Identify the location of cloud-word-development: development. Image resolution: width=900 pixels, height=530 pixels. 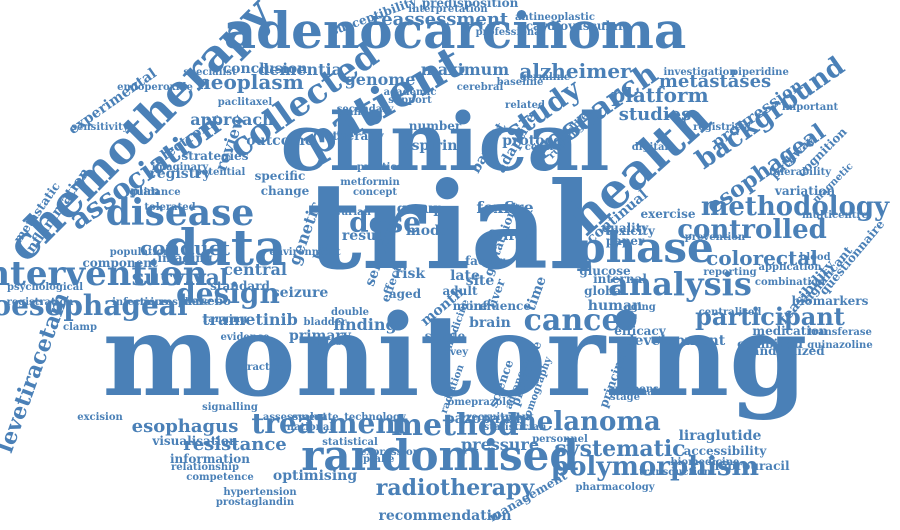
(675, 341).